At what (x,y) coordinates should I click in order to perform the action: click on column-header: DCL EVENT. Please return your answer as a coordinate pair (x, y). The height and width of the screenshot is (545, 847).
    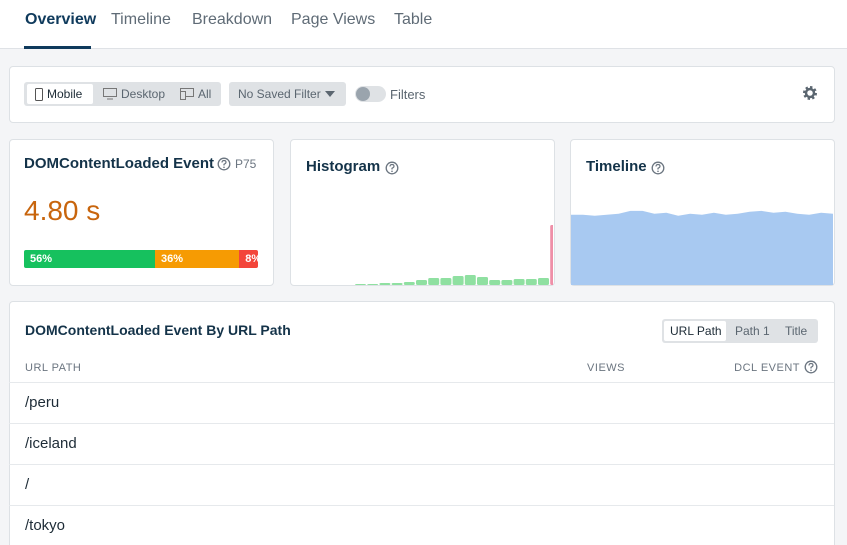
    Looking at the image, I should click on (767, 368).